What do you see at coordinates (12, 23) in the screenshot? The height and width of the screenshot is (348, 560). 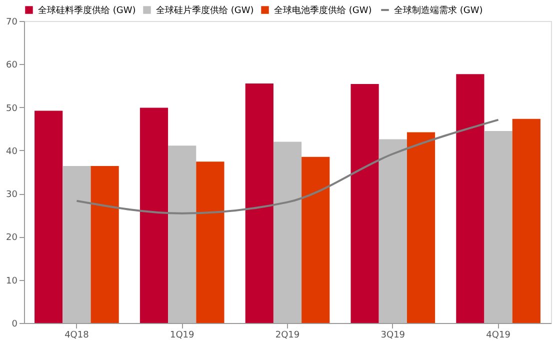 I see `y-tick-label: 70` at bounding box center [12, 23].